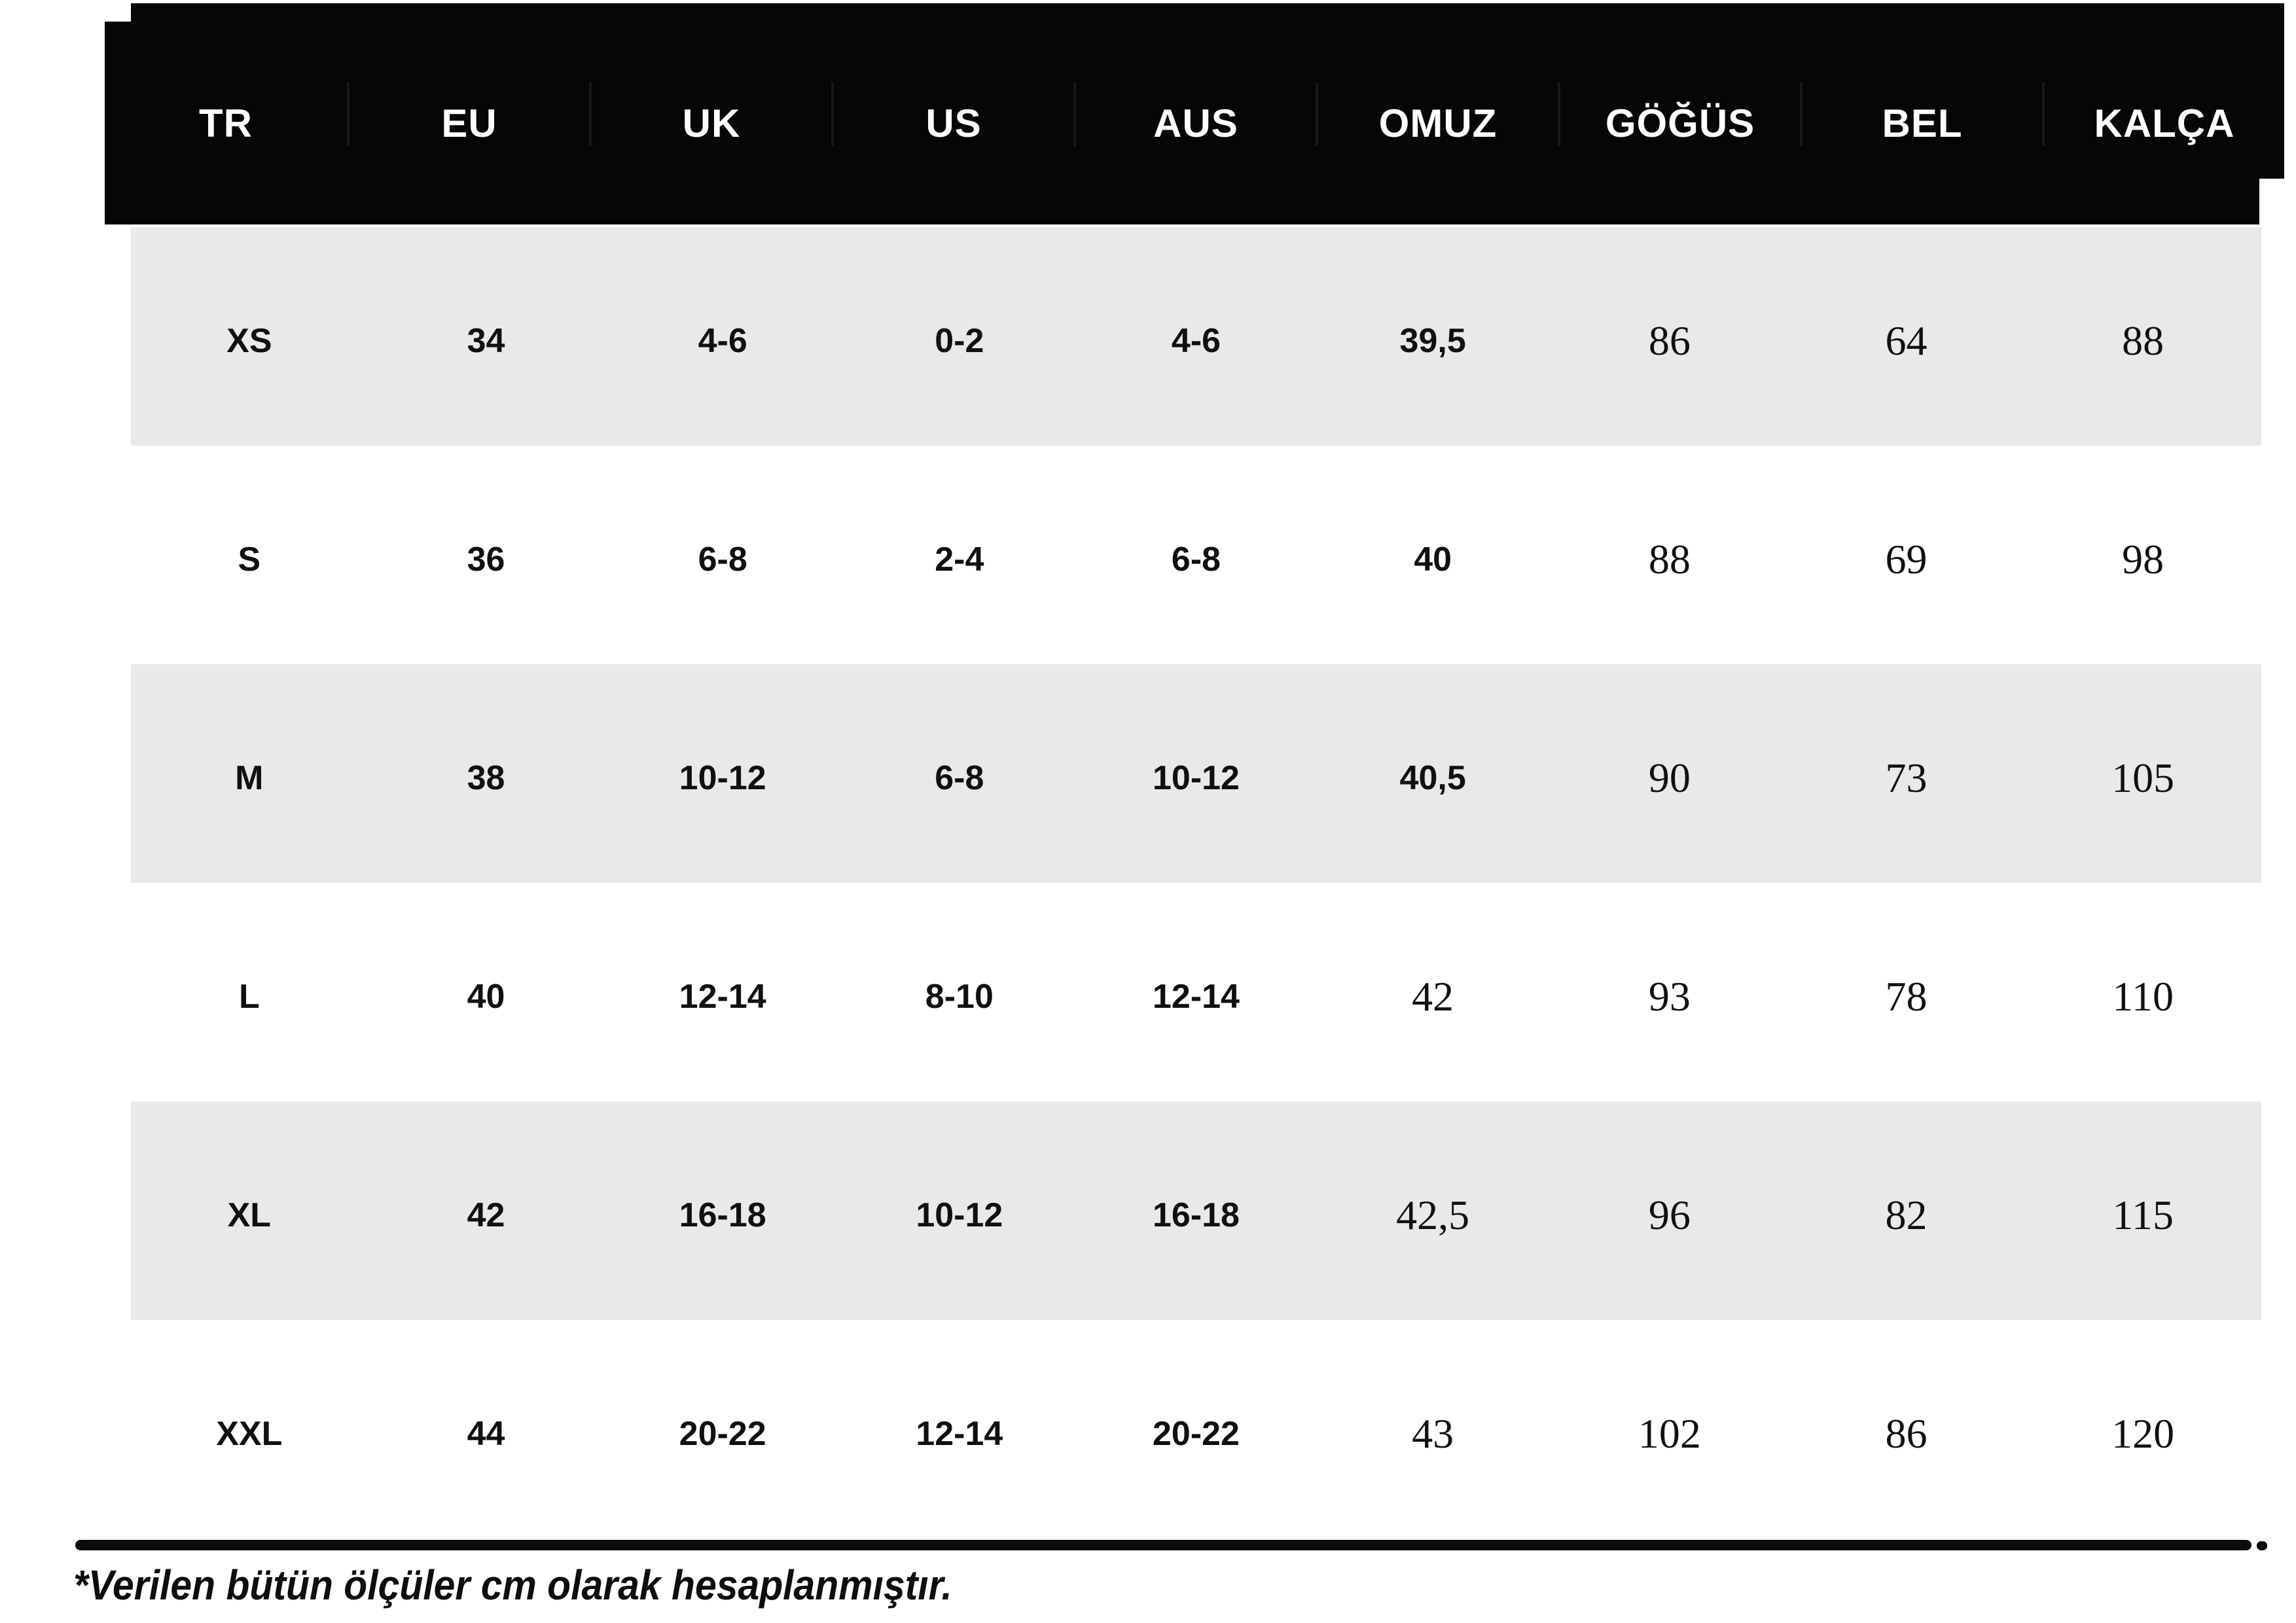  I want to click on value-cell: 105, so click(2143, 778).